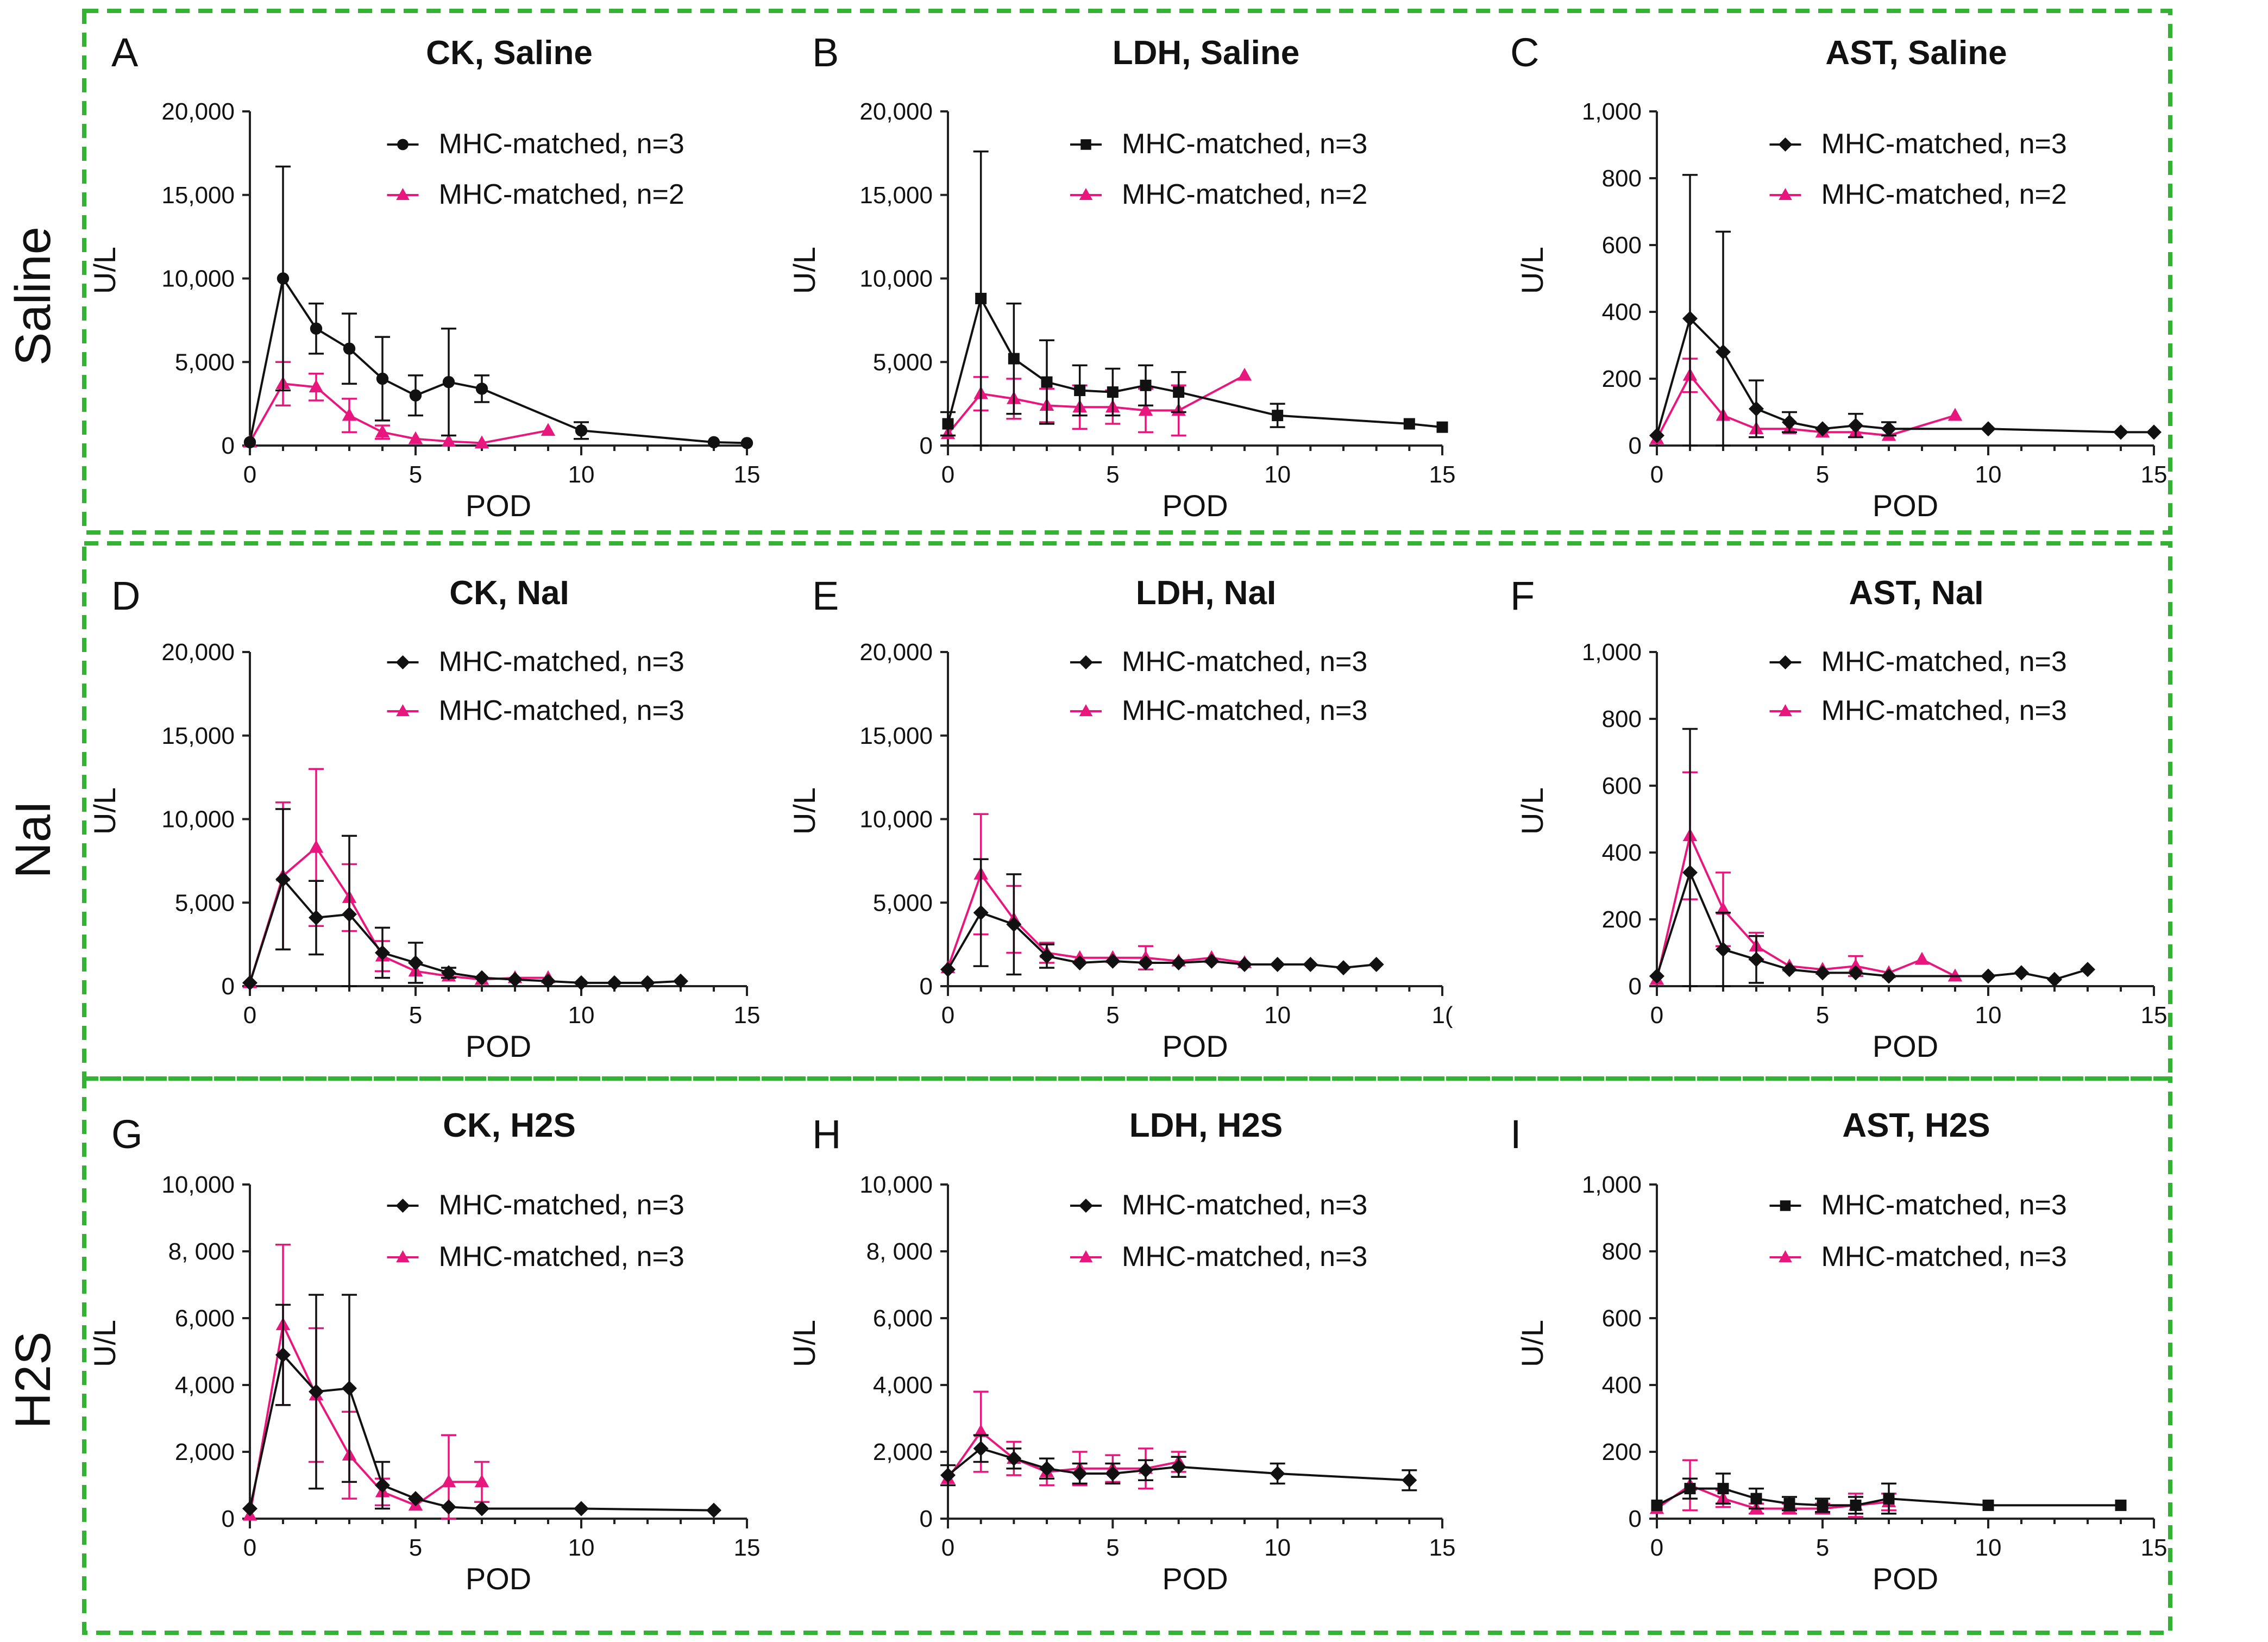 This screenshot has height=1642, width=2268. I want to click on panel-title: CK, NaI, so click(509, 593).